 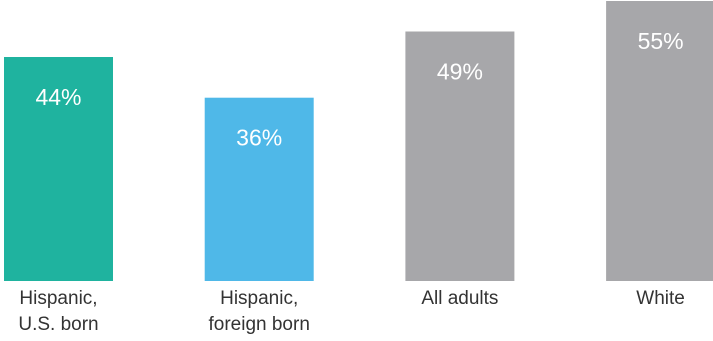 I want to click on category-label-1: Hispanic, foreign born, so click(x=259, y=312).